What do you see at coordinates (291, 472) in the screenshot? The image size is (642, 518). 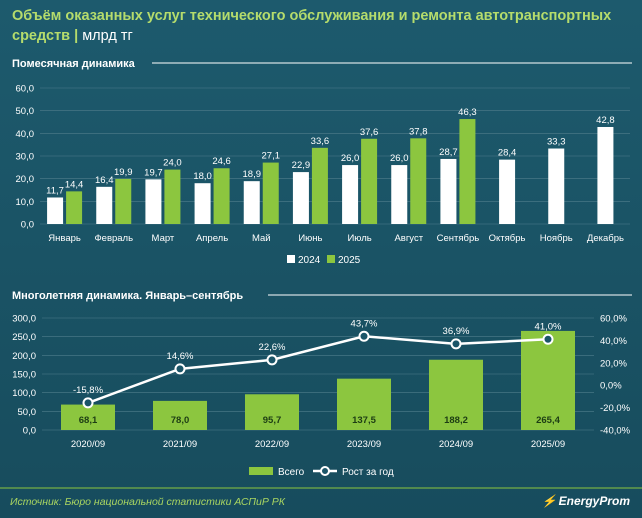 I see `legend-label-total: Всего` at bounding box center [291, 472].